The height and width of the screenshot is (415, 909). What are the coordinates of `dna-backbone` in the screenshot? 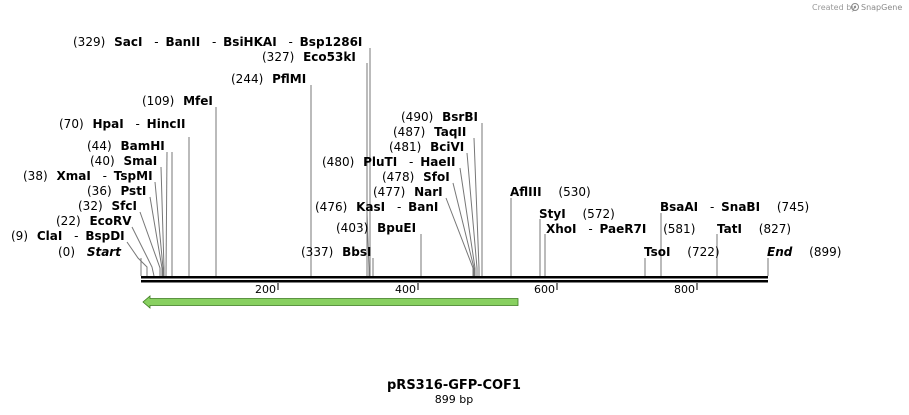 It's located at (454, 279).